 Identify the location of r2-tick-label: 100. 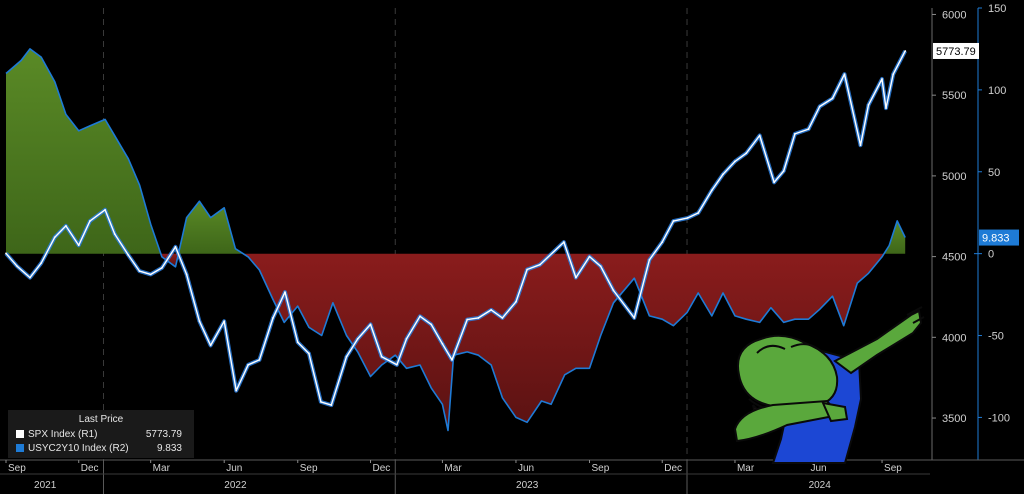
(997, 91).